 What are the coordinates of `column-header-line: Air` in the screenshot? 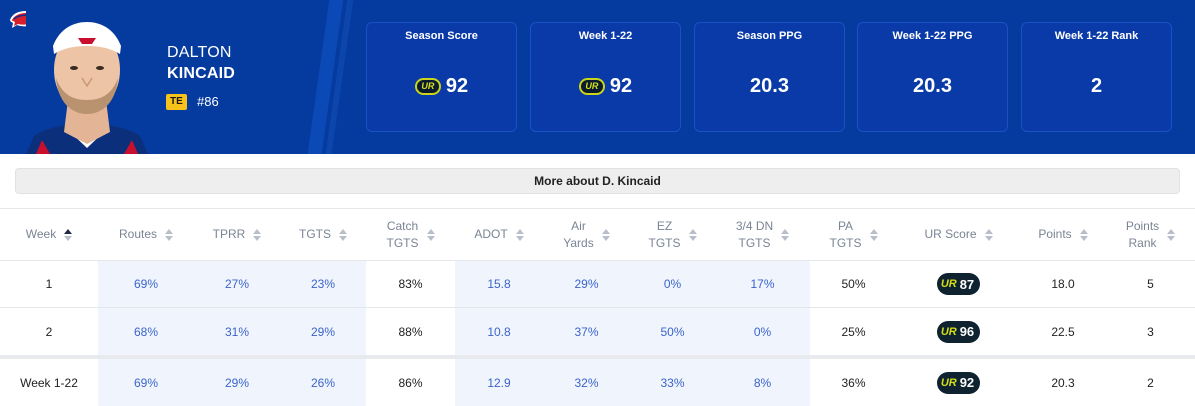 It's located at (578, 225).